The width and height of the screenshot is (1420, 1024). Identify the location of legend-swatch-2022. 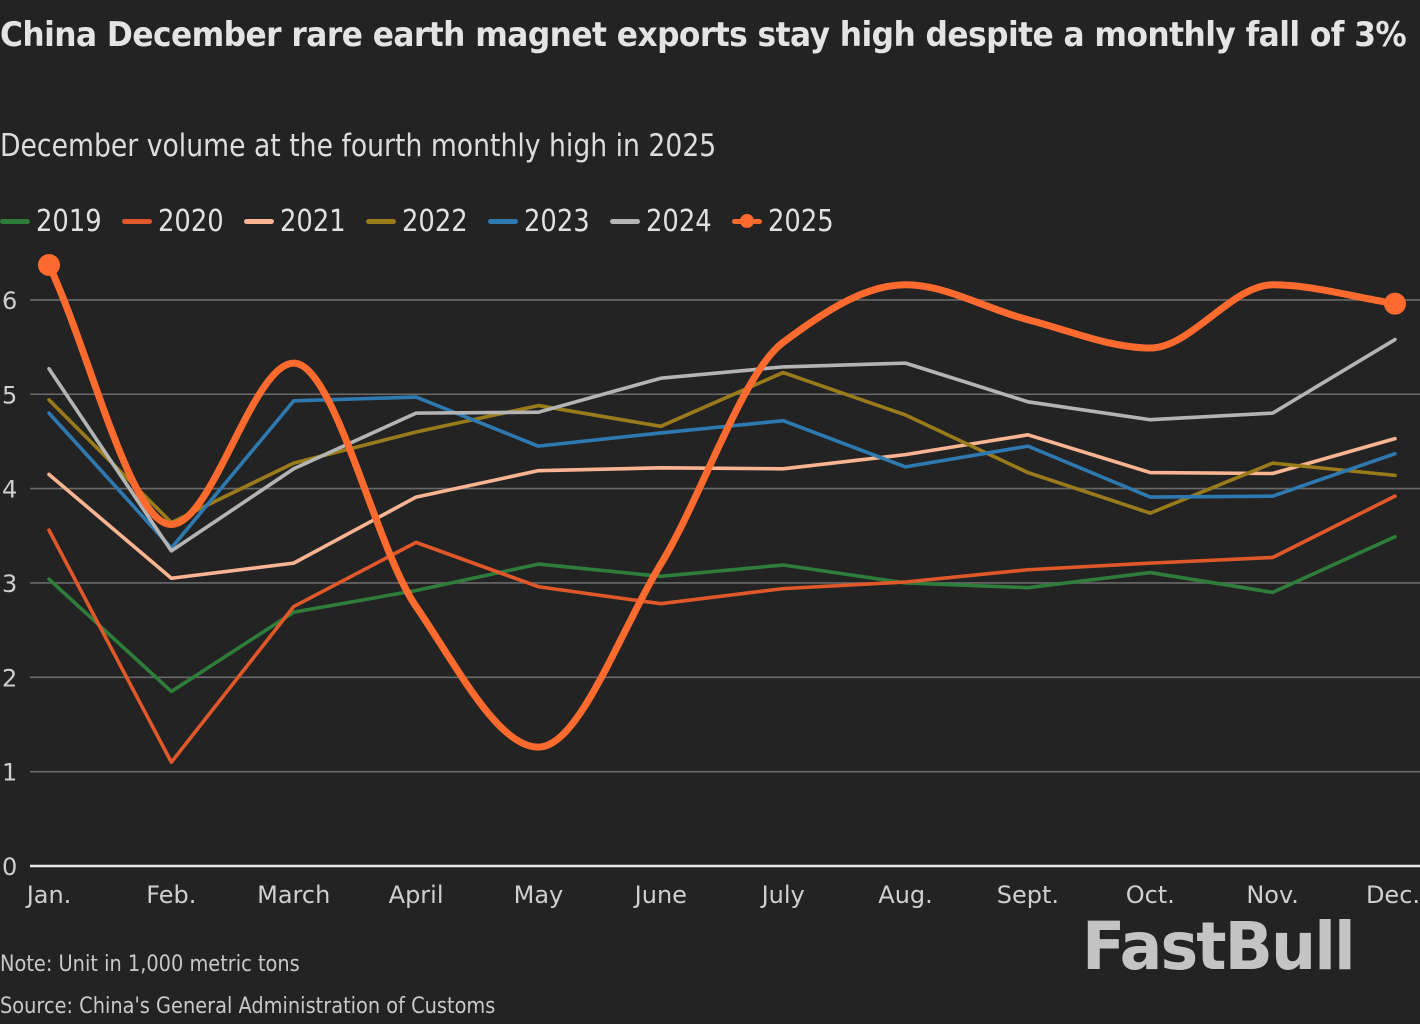
(381, 221).